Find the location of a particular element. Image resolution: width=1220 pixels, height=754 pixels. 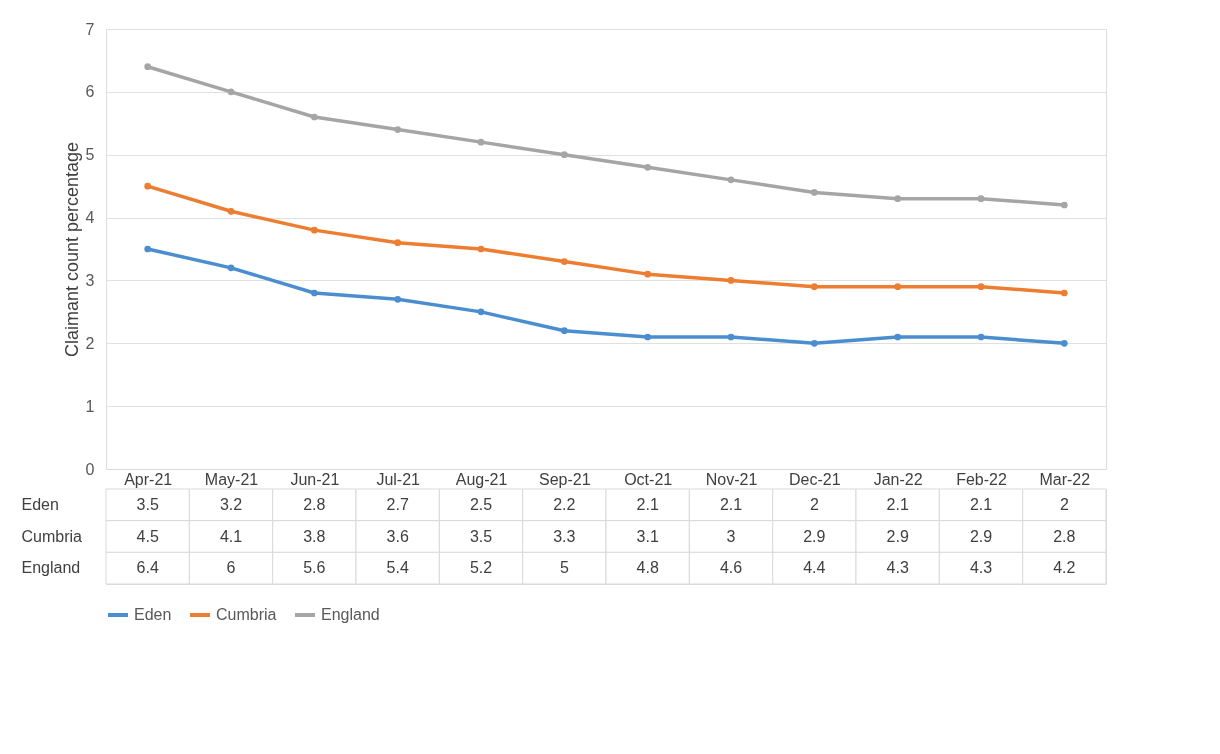

y-tick-label: 3 is located at coordinates (90, 280).